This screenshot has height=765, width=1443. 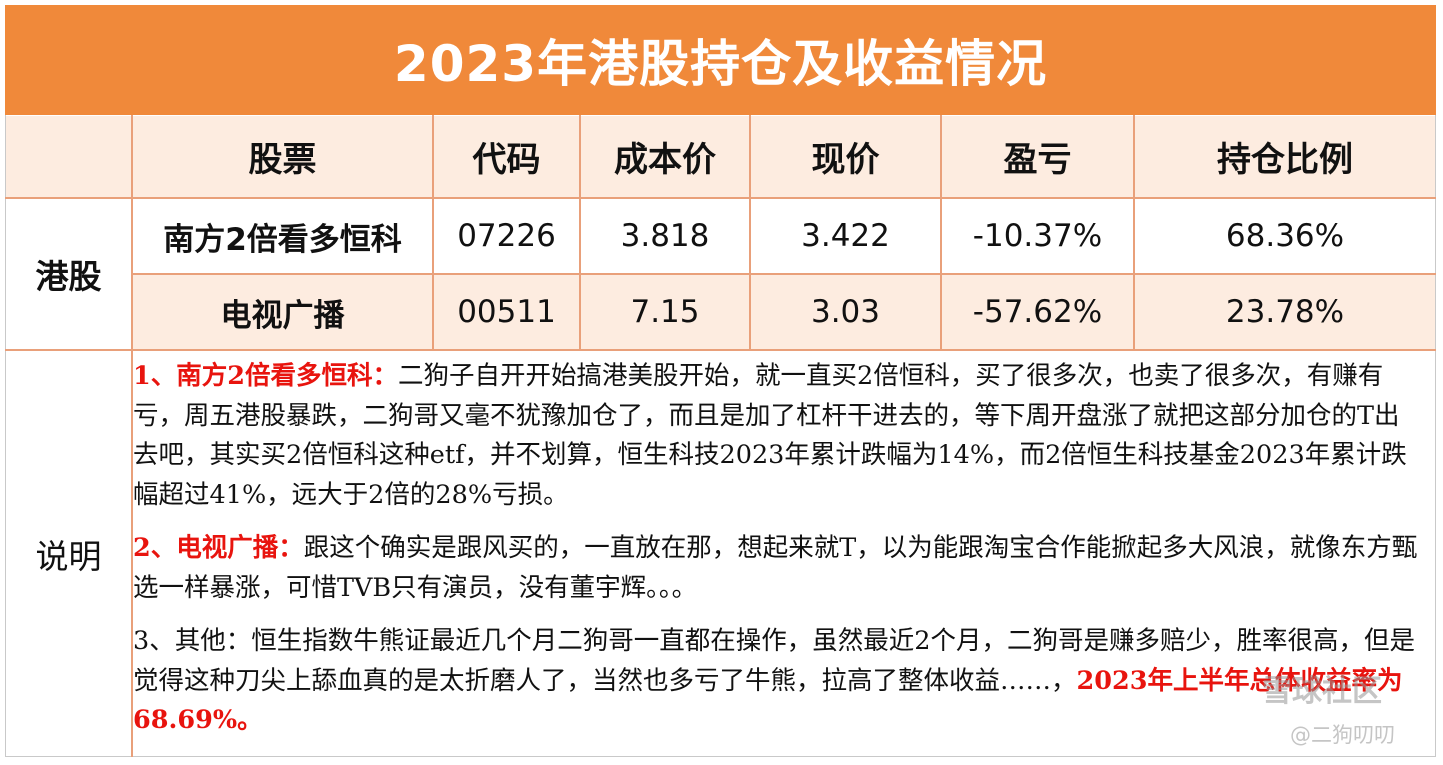 What do you see at coordinates (68, 556) in the screenshot?
I see `notes-label: 说明` at bounding box center [68, 556].